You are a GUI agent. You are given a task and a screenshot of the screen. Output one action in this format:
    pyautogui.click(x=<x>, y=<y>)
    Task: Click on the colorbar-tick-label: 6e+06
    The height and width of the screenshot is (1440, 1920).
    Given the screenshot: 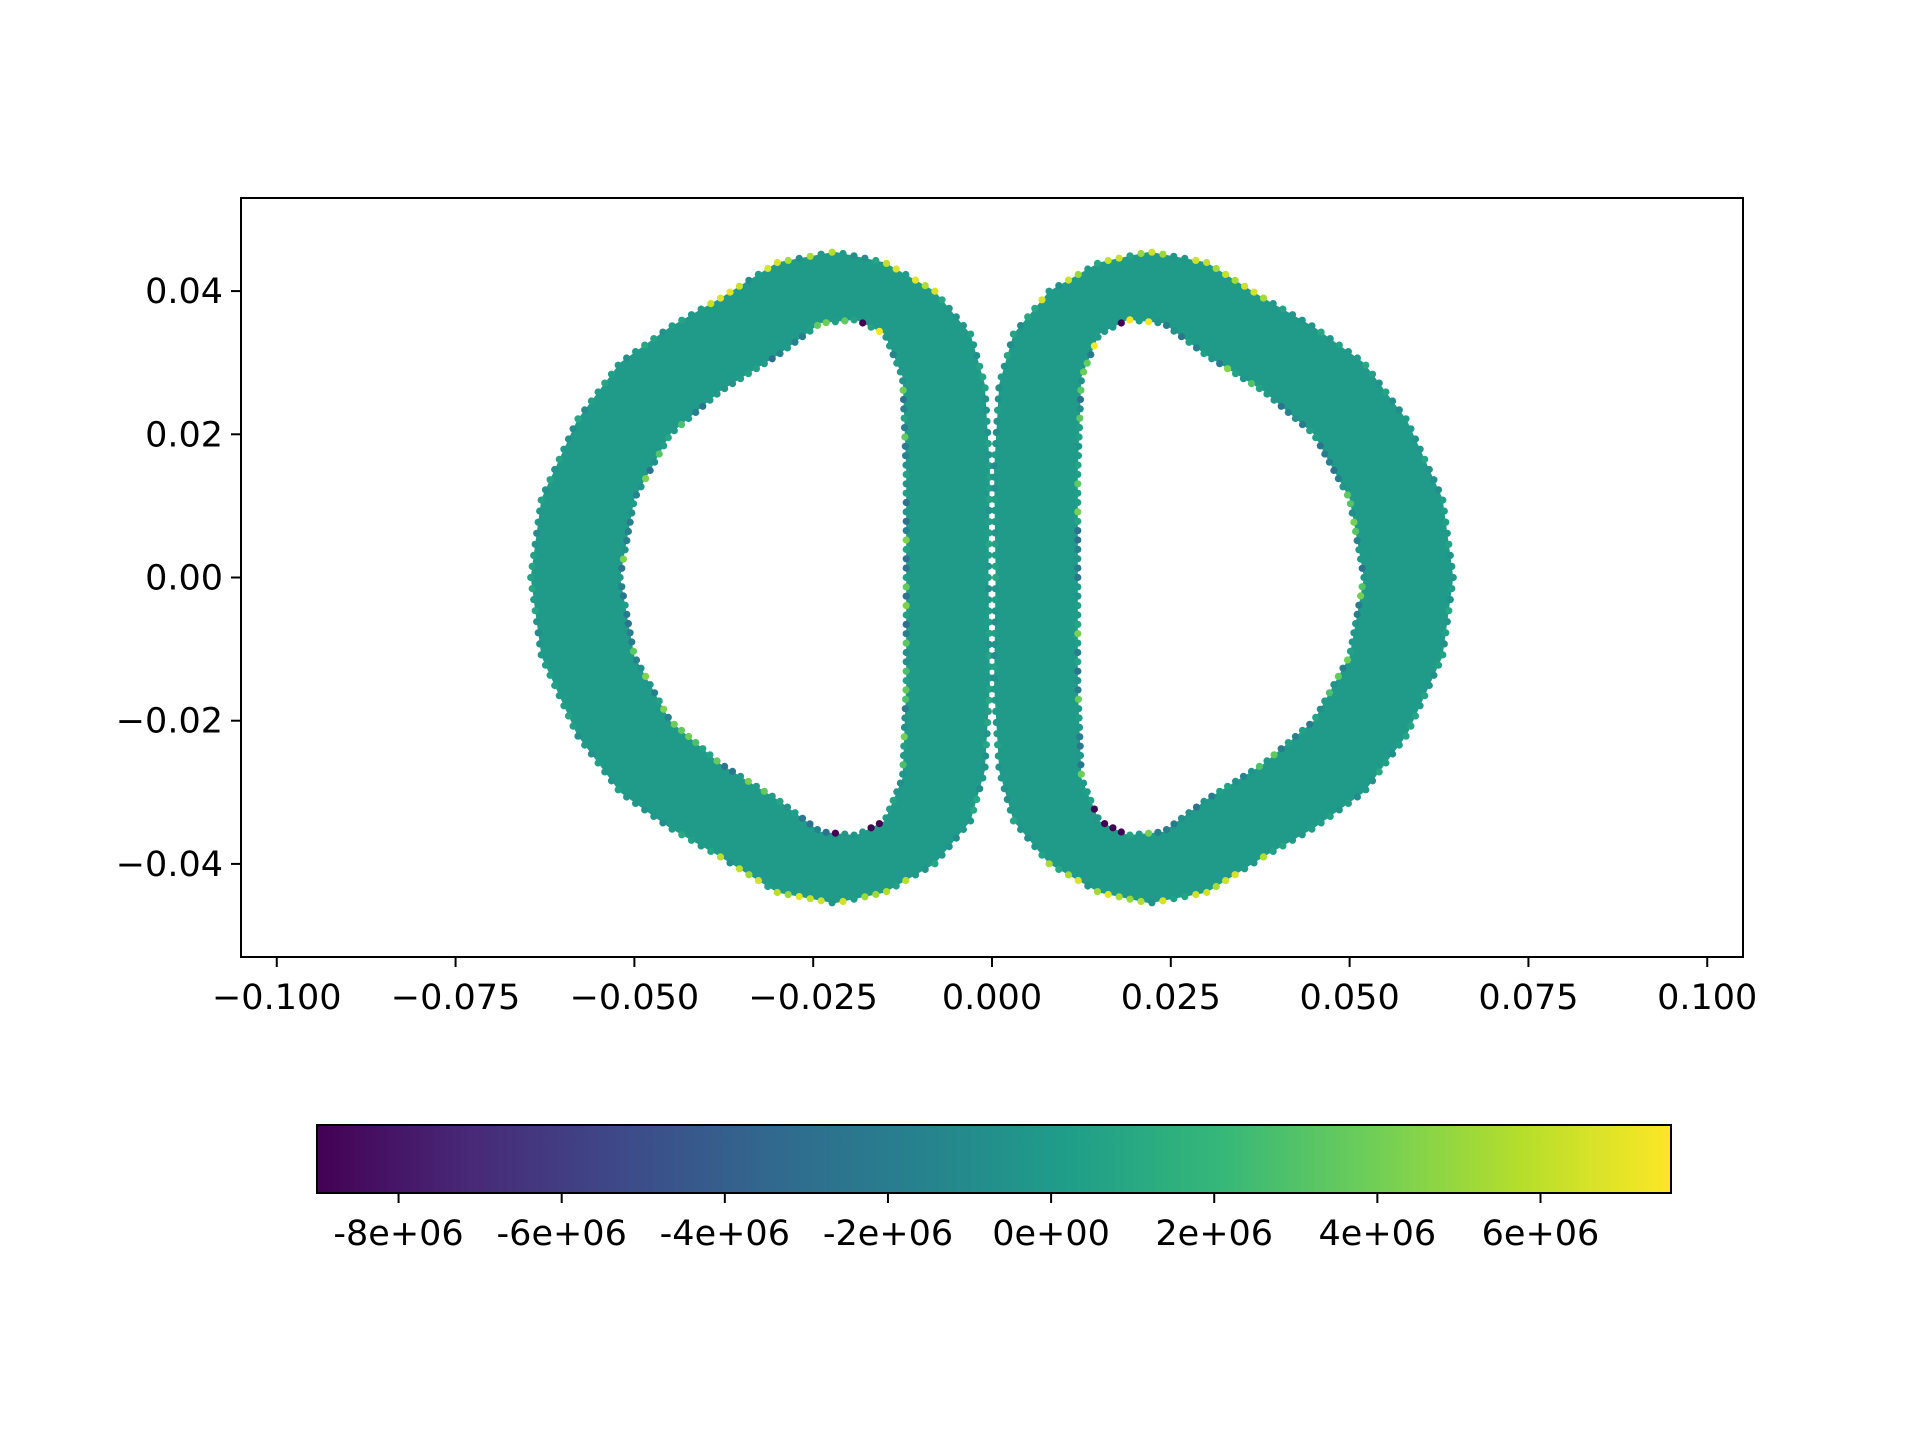 What is the action you would take?
    pyautogui.click(x=1541, y=1234)
    